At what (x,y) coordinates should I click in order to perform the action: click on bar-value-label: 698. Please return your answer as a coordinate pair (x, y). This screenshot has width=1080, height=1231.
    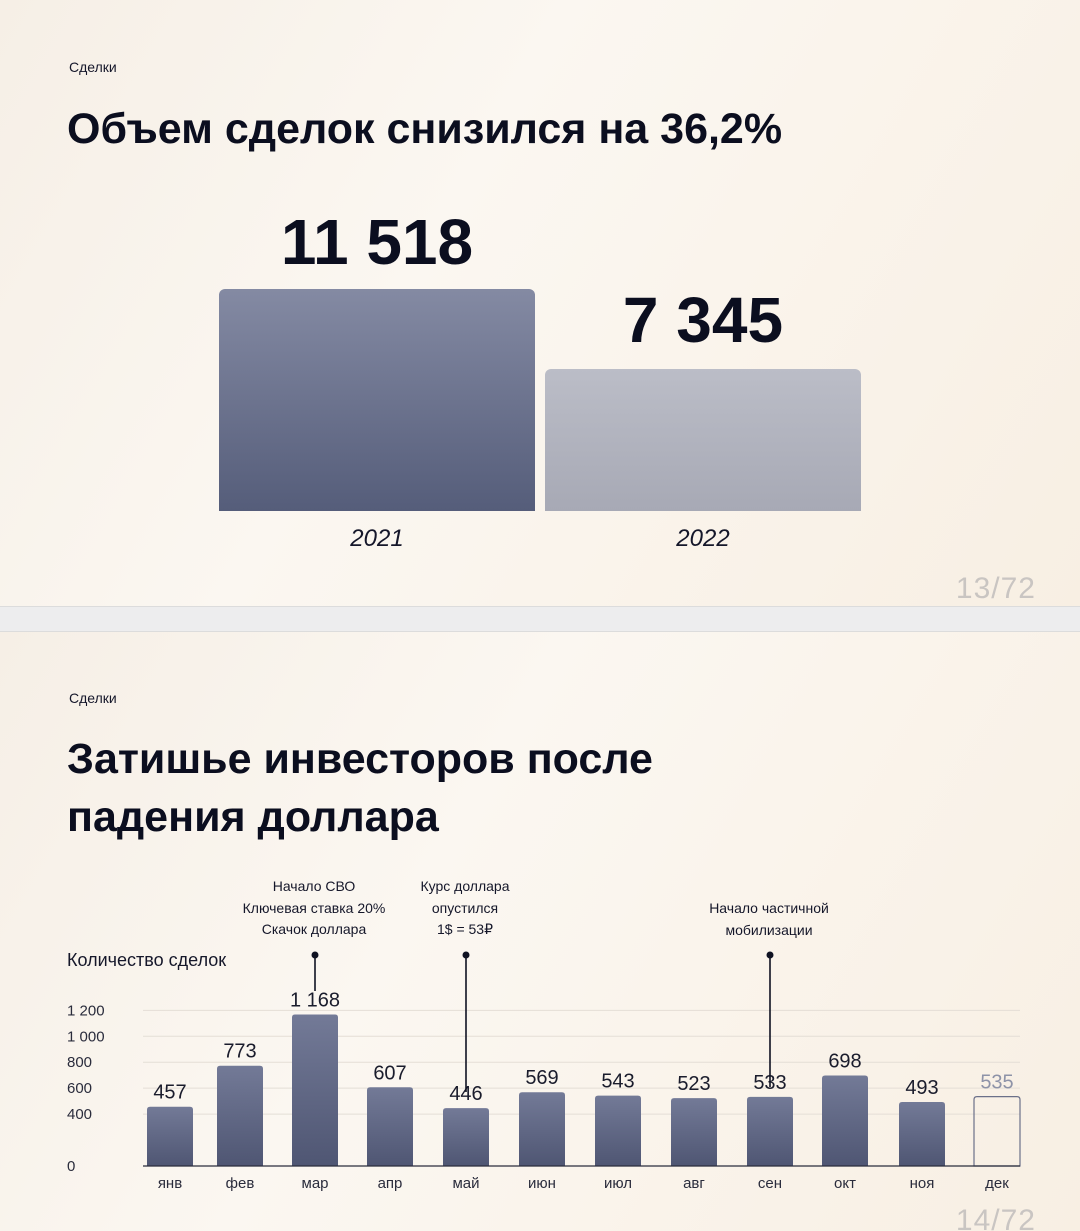
    Looking at the image, I should click on (844, 1061).